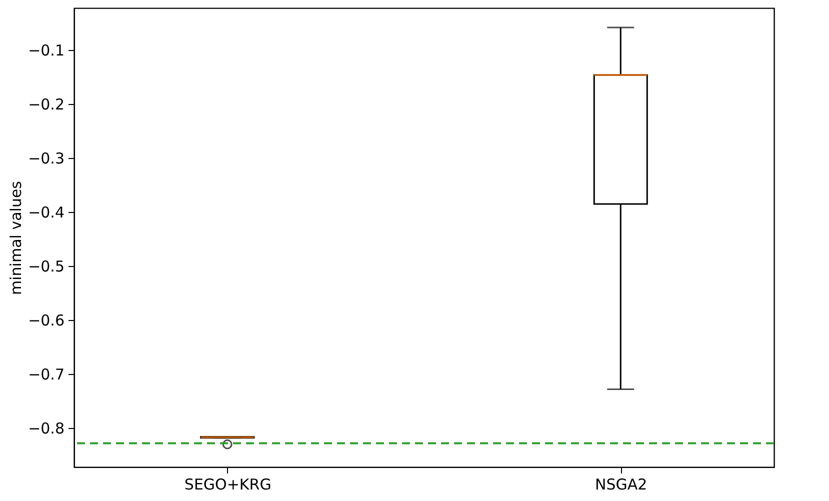 The image size is (829, 501). I want to click on y-tick-label: −0.7, so click(46, 375).